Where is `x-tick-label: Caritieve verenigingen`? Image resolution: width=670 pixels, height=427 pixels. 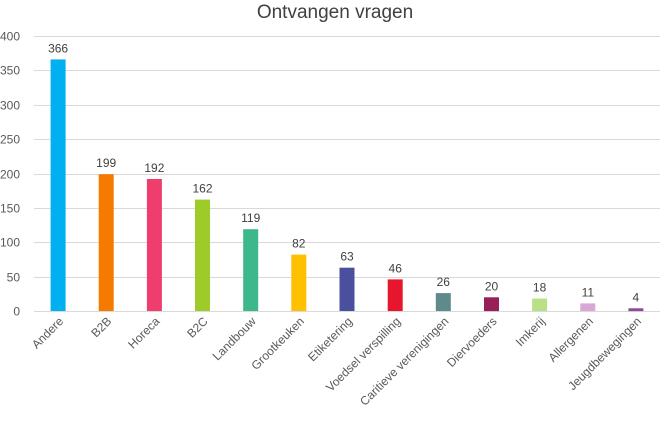 x-tick-label: Caritieve verenigingen is located at coordinates (404, 361).